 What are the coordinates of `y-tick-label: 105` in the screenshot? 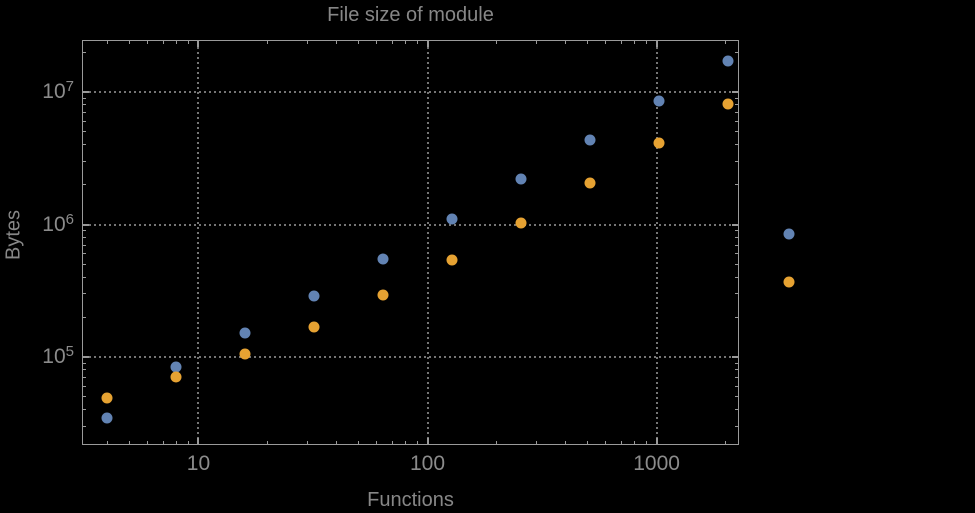 It's located at (37, 357).